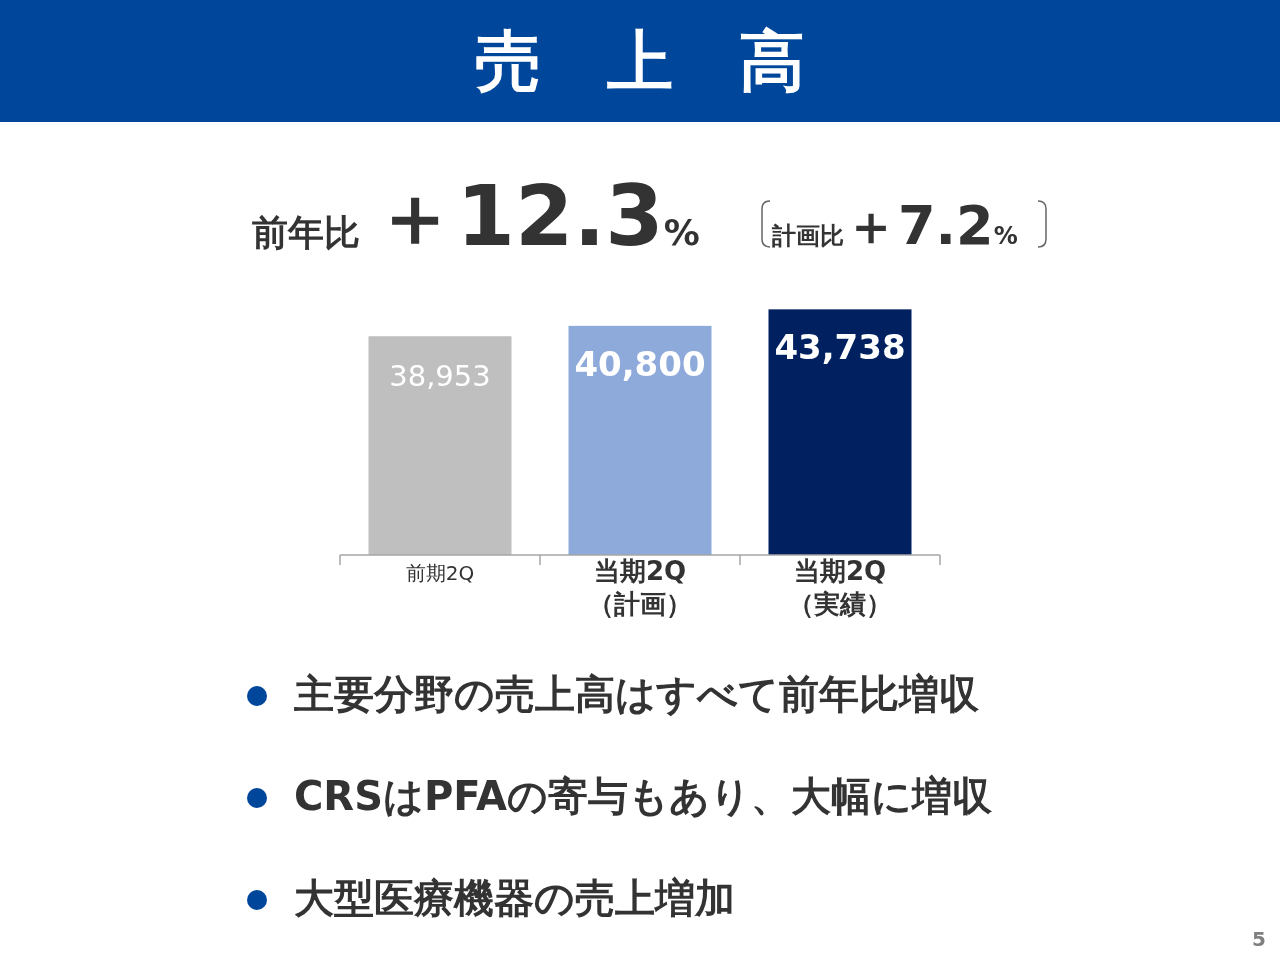  Describe the element at coordinates (476, 216) in the screenshot. I see `chart-subtitle: 前年比＋12.3%` at that location.